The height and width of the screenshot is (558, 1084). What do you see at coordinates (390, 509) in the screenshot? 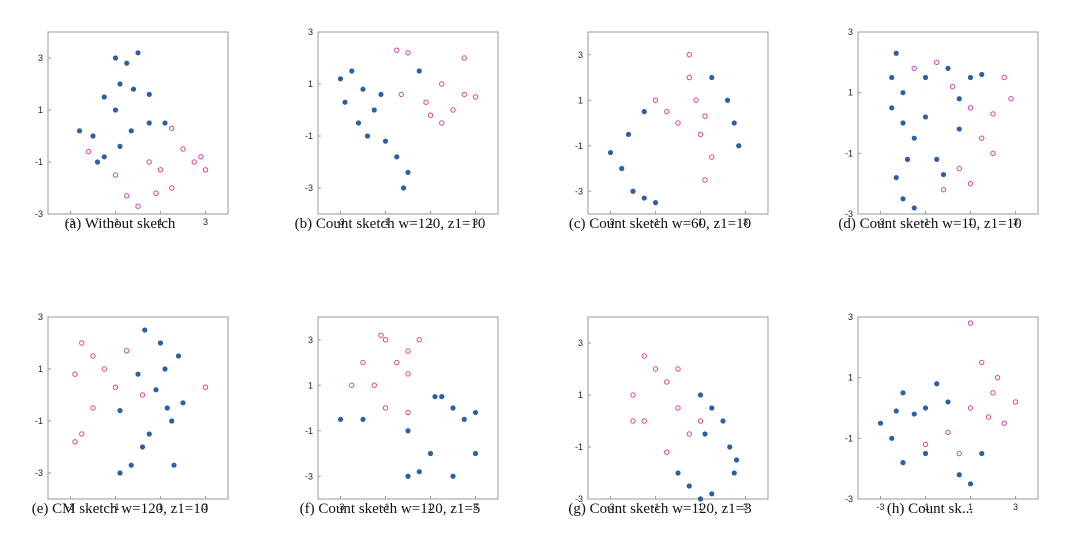
I see `caption: (f) Count sketch w=120, z1=5` at bounding box center [390, 509].